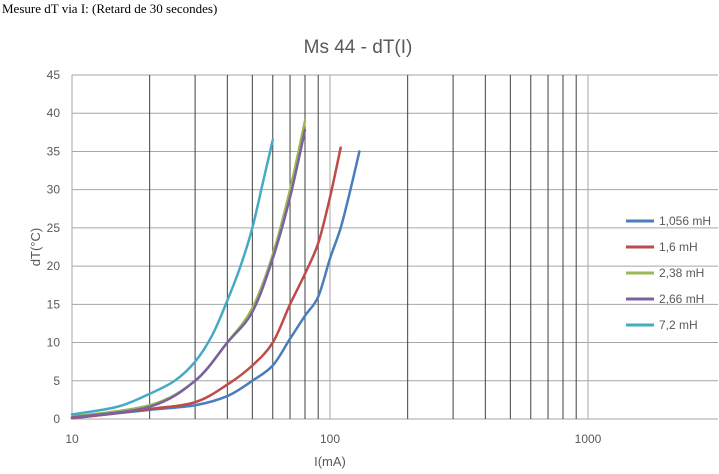 The image size is (719, 474). Describe the element at coordinates (54, 304) in the screenshot. I see `y-tick-label: 15` at that location.